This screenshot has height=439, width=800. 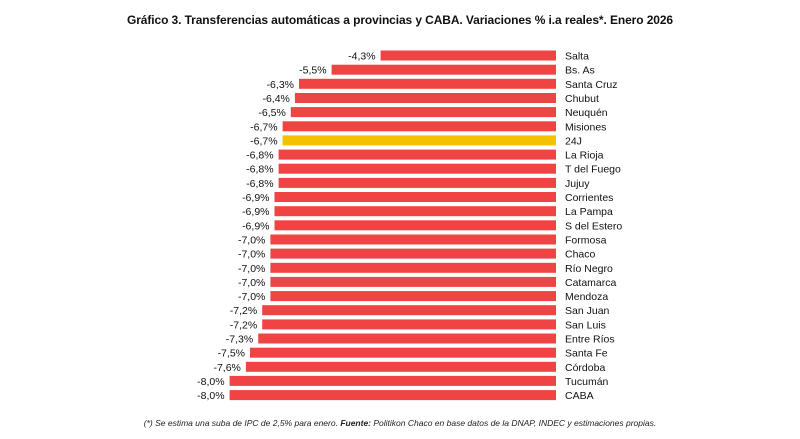 I want to click on value-label: -6,5%, so click(x=271, y=113).